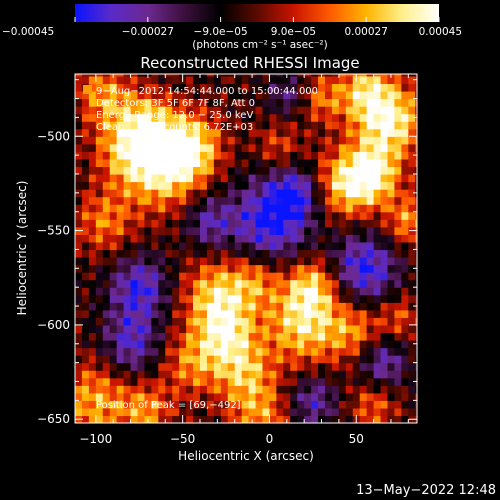  I want to click on colorbar-tick-label: −0.00045, so click(28, 32).